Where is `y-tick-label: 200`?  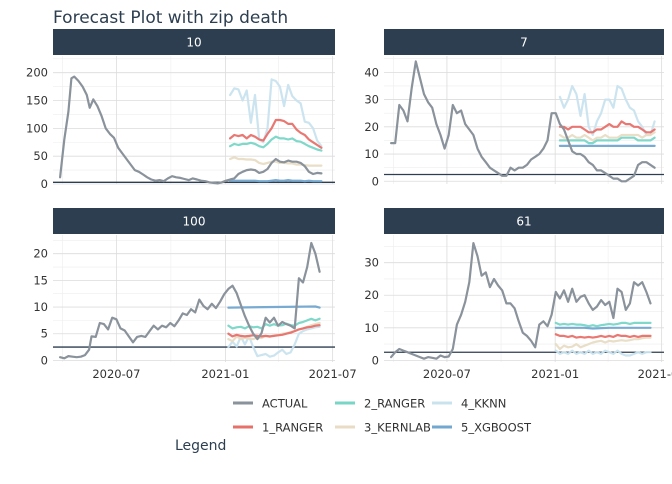
y-tick-label: 200 is located at coordinates (37, 73).